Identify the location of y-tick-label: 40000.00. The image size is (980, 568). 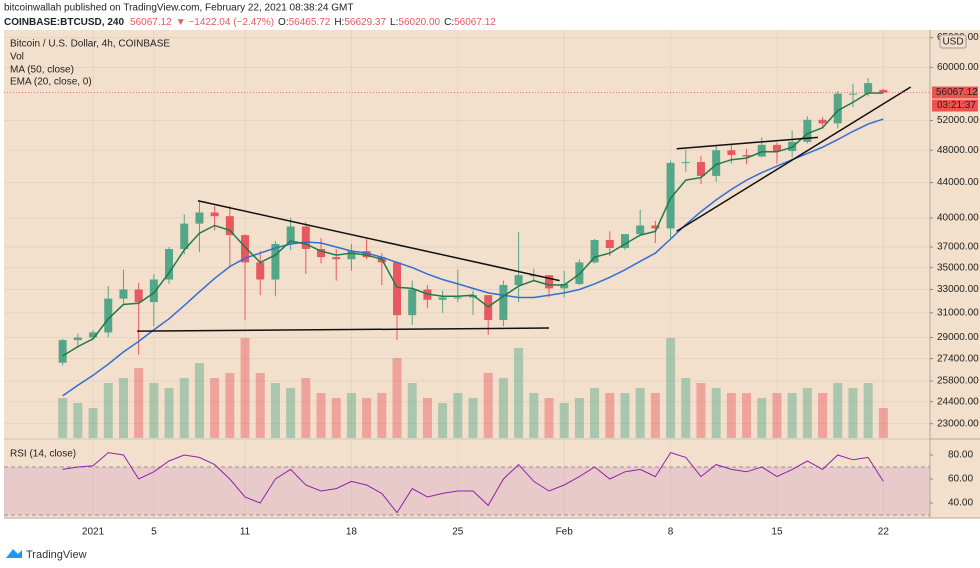
(958, 218).